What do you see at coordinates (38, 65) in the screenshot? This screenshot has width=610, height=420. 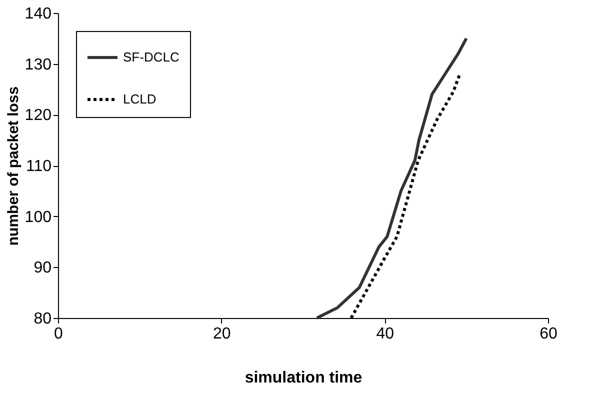 I see `y-tick-label: 130` at bounding box center [38, 65].